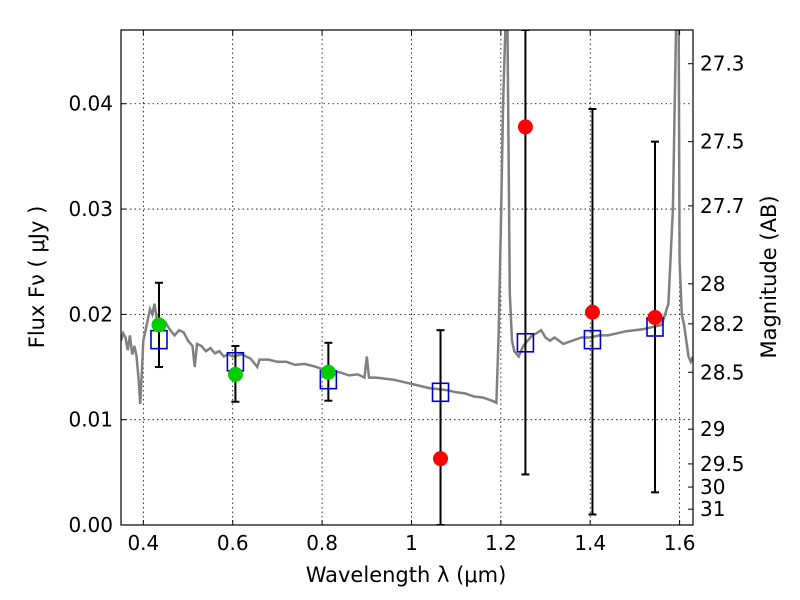 The image size is (800, 600). I want to click on y-tick-label: 0.00, so click(90, 525).